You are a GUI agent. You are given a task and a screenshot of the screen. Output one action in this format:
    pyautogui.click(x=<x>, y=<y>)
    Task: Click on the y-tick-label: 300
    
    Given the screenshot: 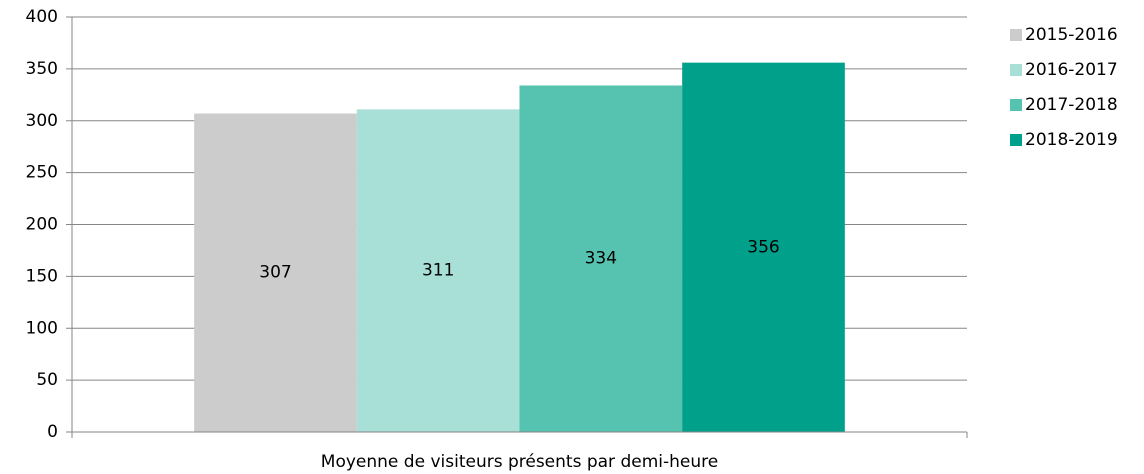 What is the action you would take?
    pyautogui.click(x=42, y=121)
    